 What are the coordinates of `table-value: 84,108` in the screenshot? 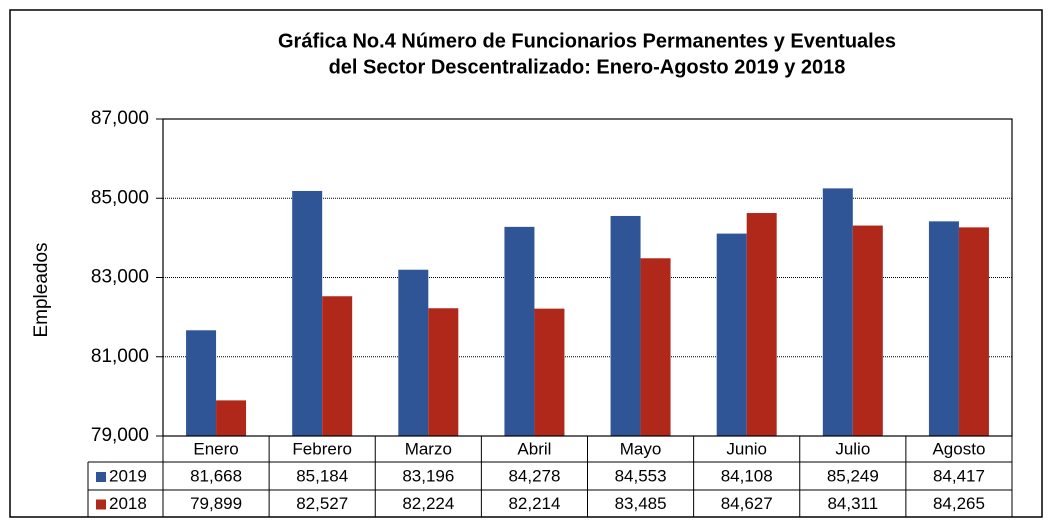 It's located at (747, 475).